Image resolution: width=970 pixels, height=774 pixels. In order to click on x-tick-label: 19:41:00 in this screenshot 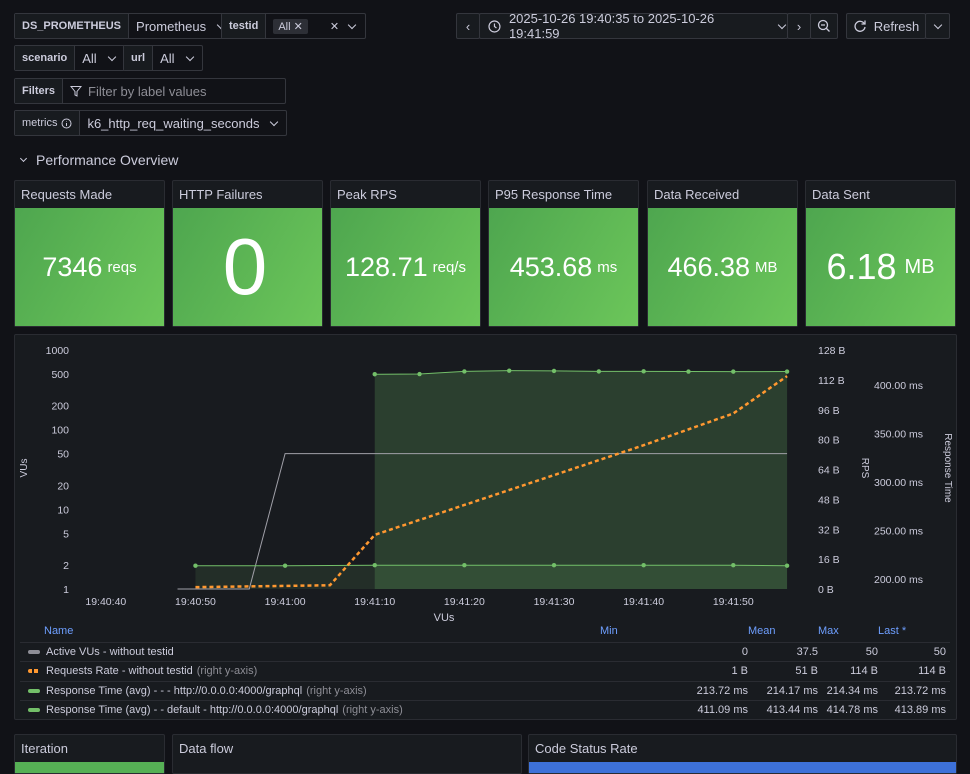, I will do `click(285, 602)`.